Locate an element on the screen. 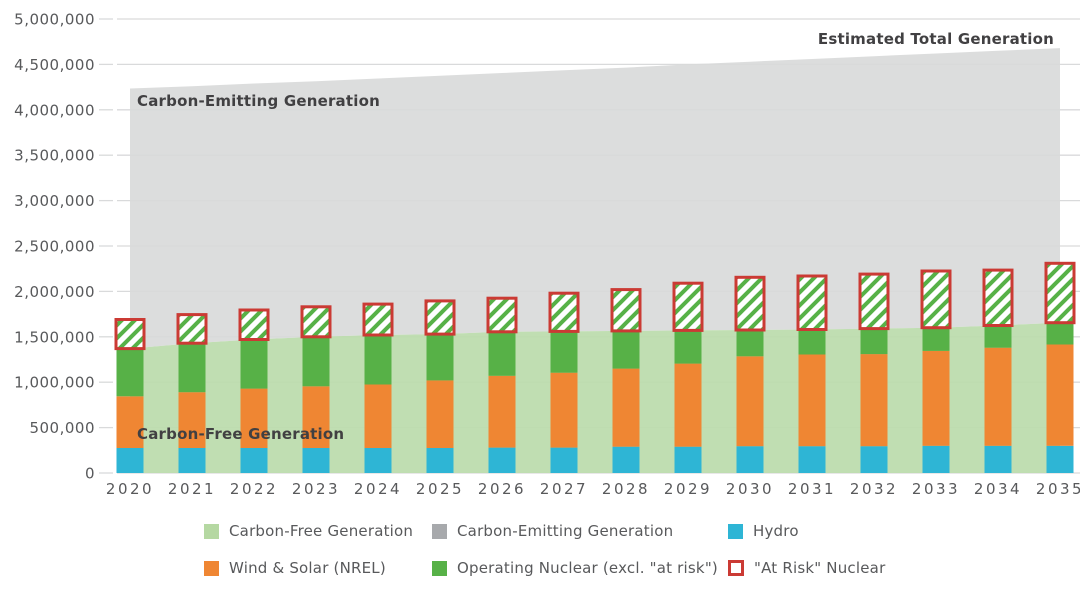  bar-operating_nuclear-2026 is located at coordinates (502, 353).